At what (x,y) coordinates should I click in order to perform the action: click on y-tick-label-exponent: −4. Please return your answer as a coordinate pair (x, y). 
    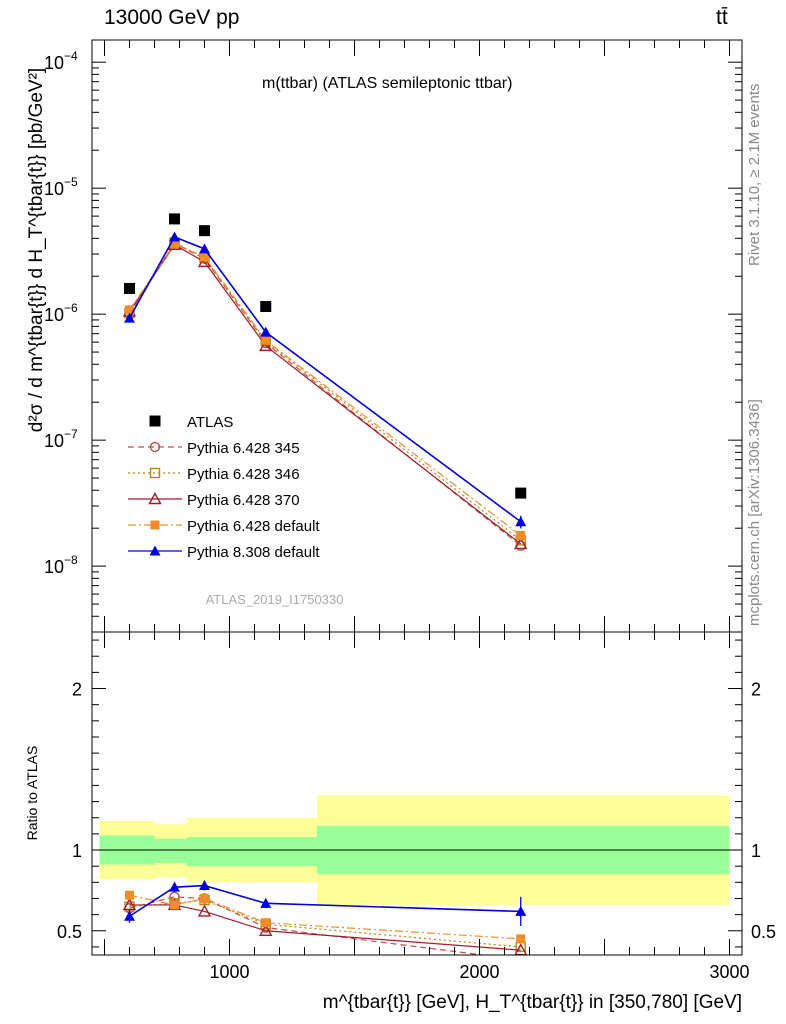
    Looking at the image, I should click on (71, 56).